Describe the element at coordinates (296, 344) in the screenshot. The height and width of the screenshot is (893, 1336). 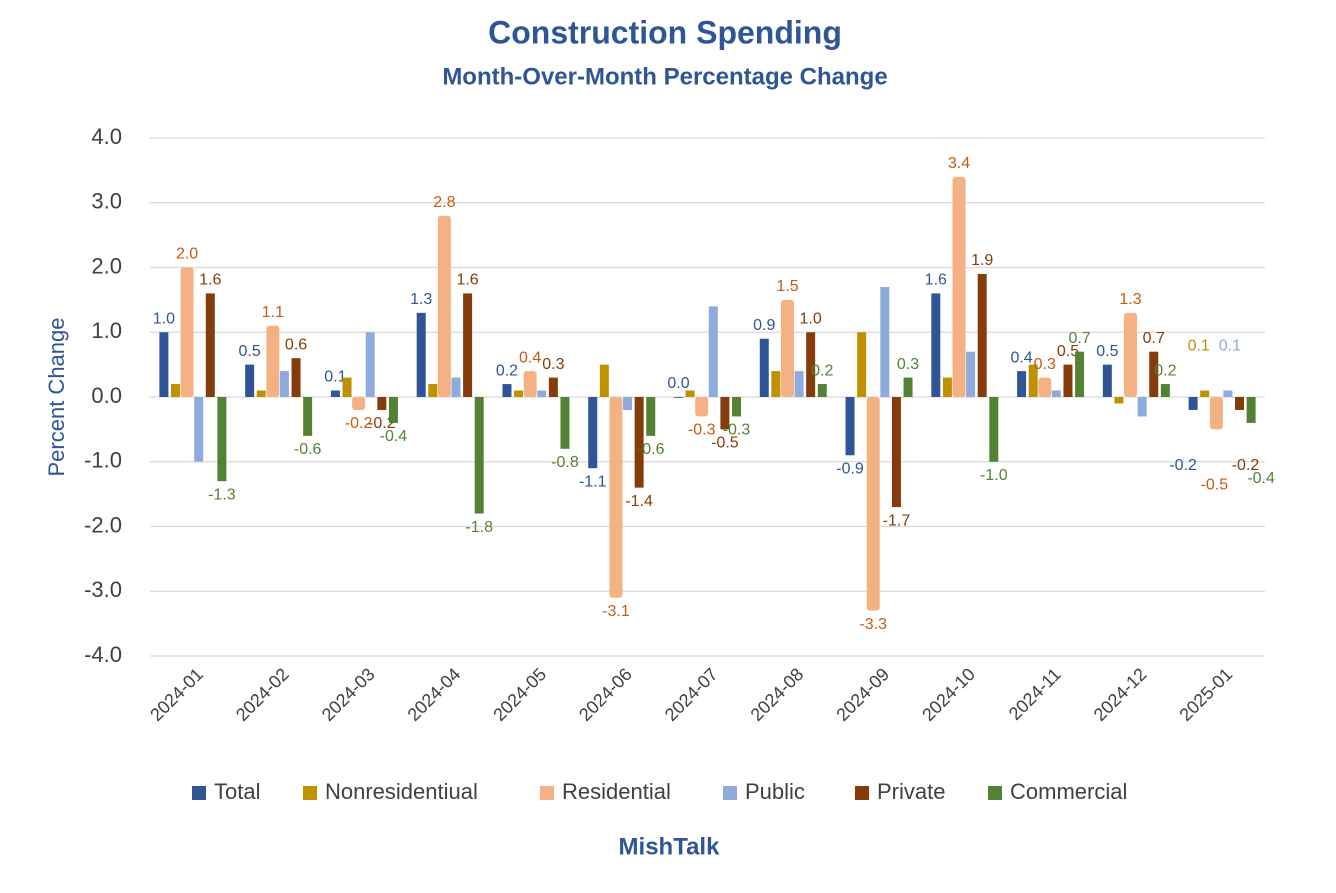
I see `value-label: 0.6` at that location.